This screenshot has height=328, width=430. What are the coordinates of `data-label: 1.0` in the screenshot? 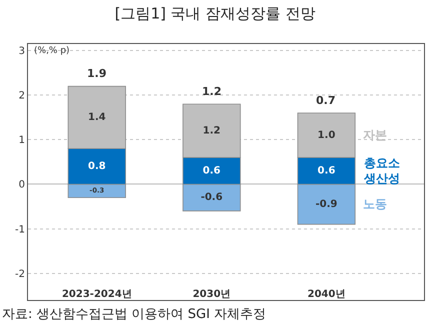 It's located at (327, 135).